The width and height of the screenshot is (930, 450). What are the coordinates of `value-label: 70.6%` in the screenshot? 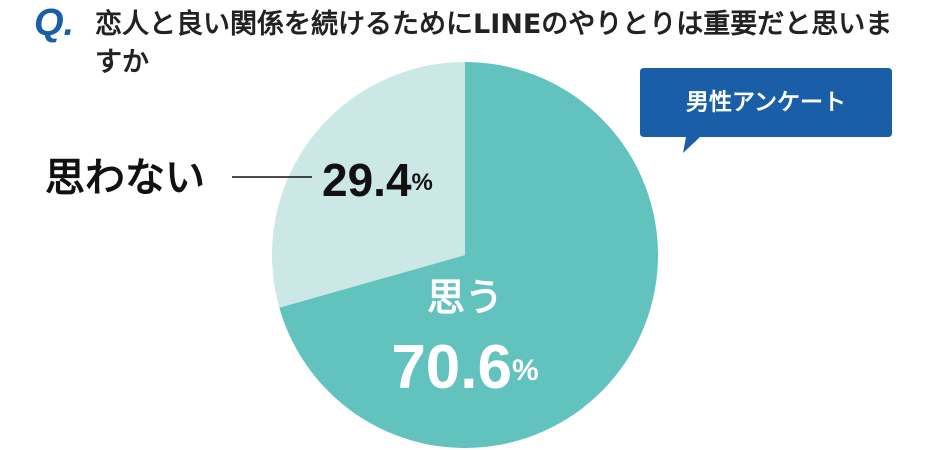 It's located at (464, 367).